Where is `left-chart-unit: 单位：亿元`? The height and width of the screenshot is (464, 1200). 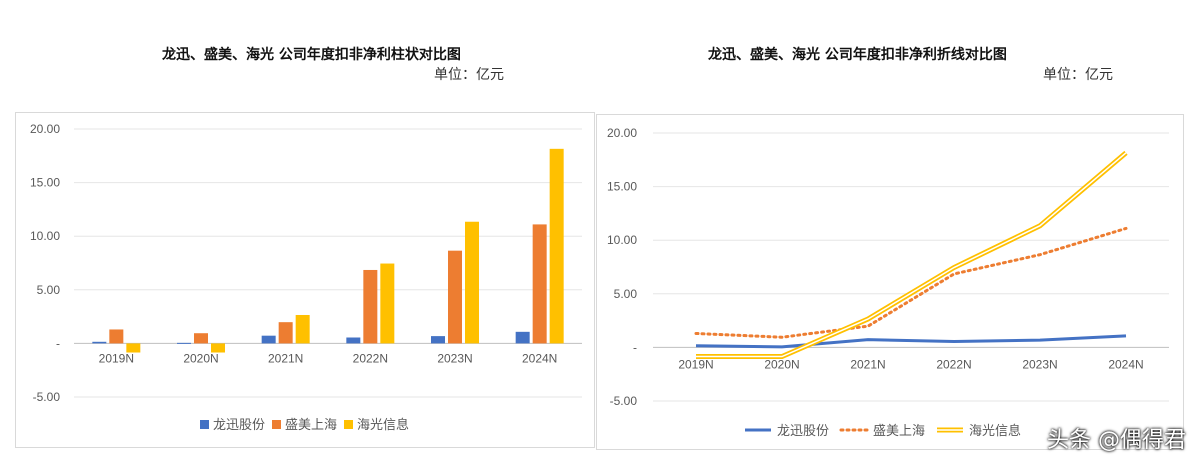
left-chart-unit: 单位：亿元 is located at coordinates (469, 75).